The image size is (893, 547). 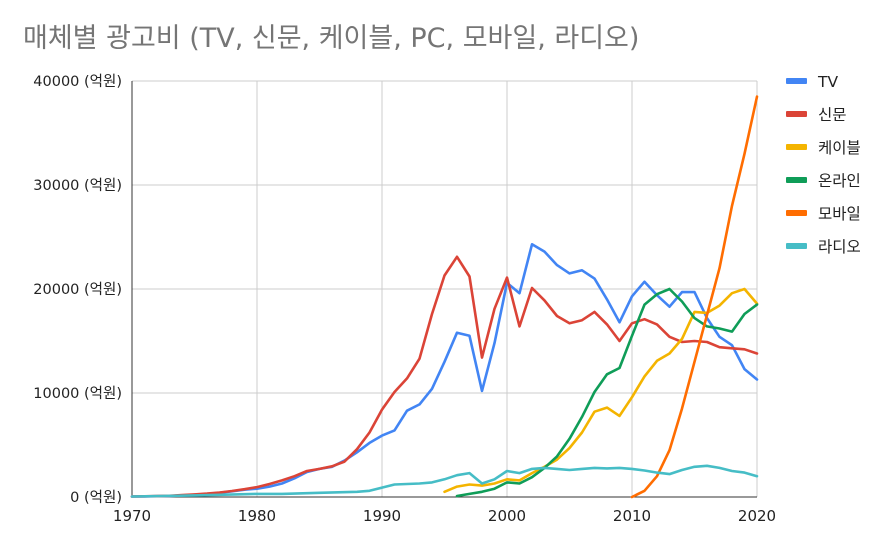 I want to click on chart-title: 매체별 광고비 (TV, 신문, 케이블, PC, 모바일, 라디오), so click(x=331, y=38).